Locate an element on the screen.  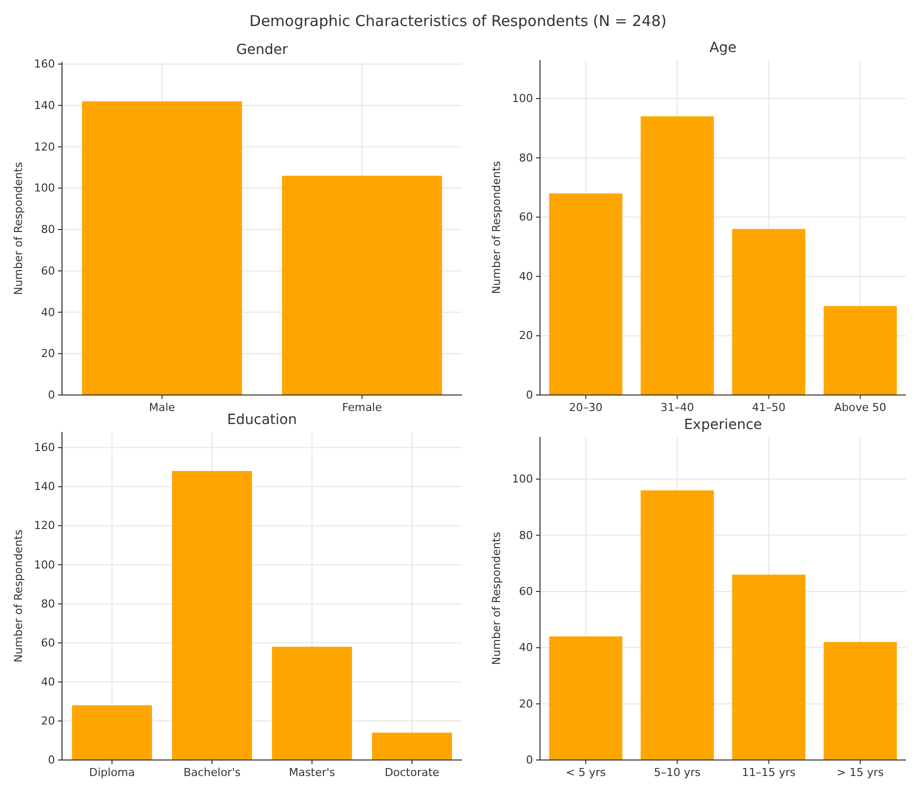
x-tick-label: Master's is located at coordinates (312, 772).